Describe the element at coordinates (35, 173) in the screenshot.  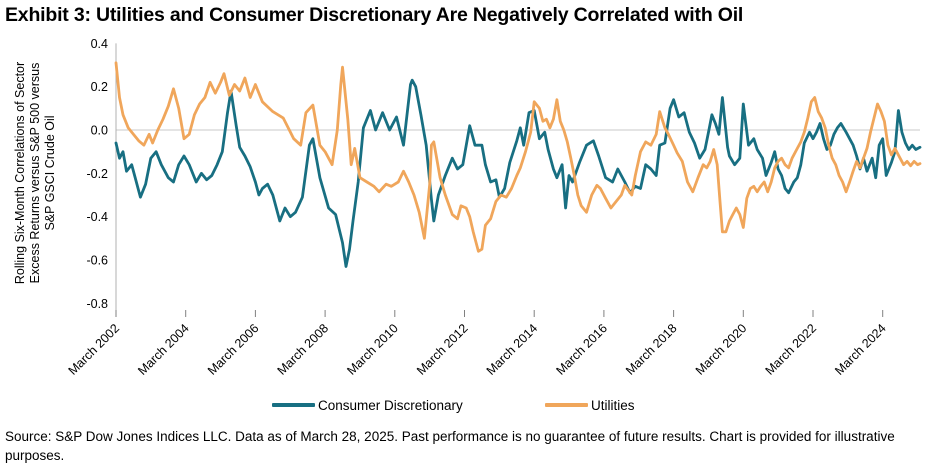
I see `y-axis-label-line: Excess Returns versus S&P 500 versus` at that location.